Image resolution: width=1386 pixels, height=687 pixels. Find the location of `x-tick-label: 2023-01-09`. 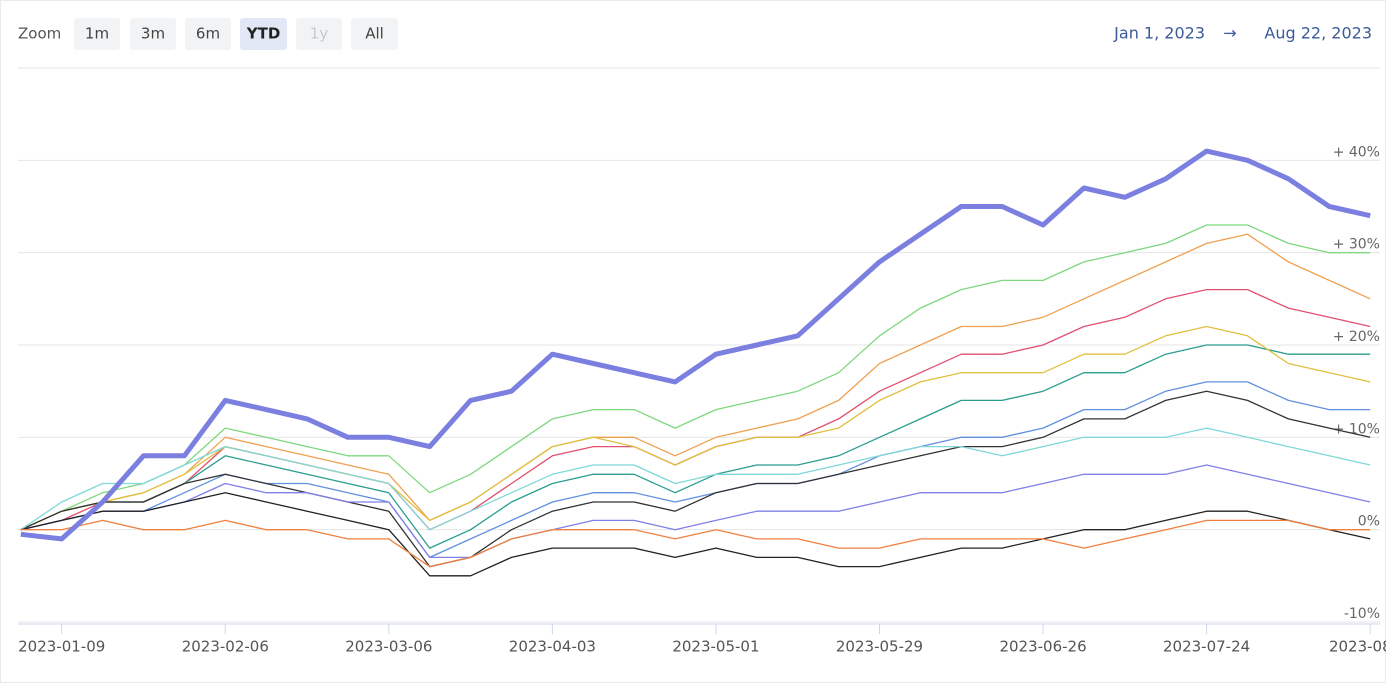

x-tick-label: 2023-01-09 is located at coordinates (61, 647).